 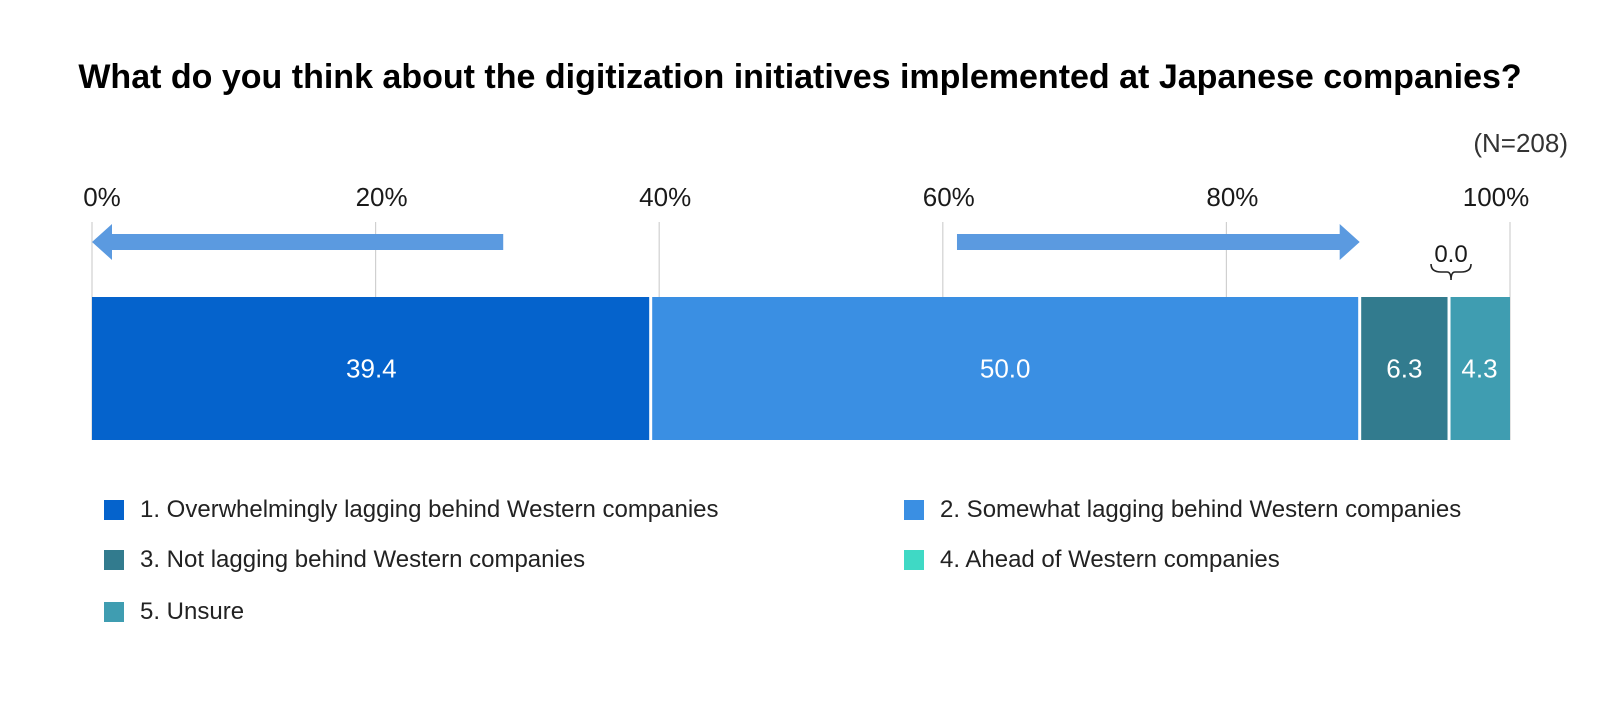 I want to click on bar-value-label: 50.0, so click(x=1005, y=369).